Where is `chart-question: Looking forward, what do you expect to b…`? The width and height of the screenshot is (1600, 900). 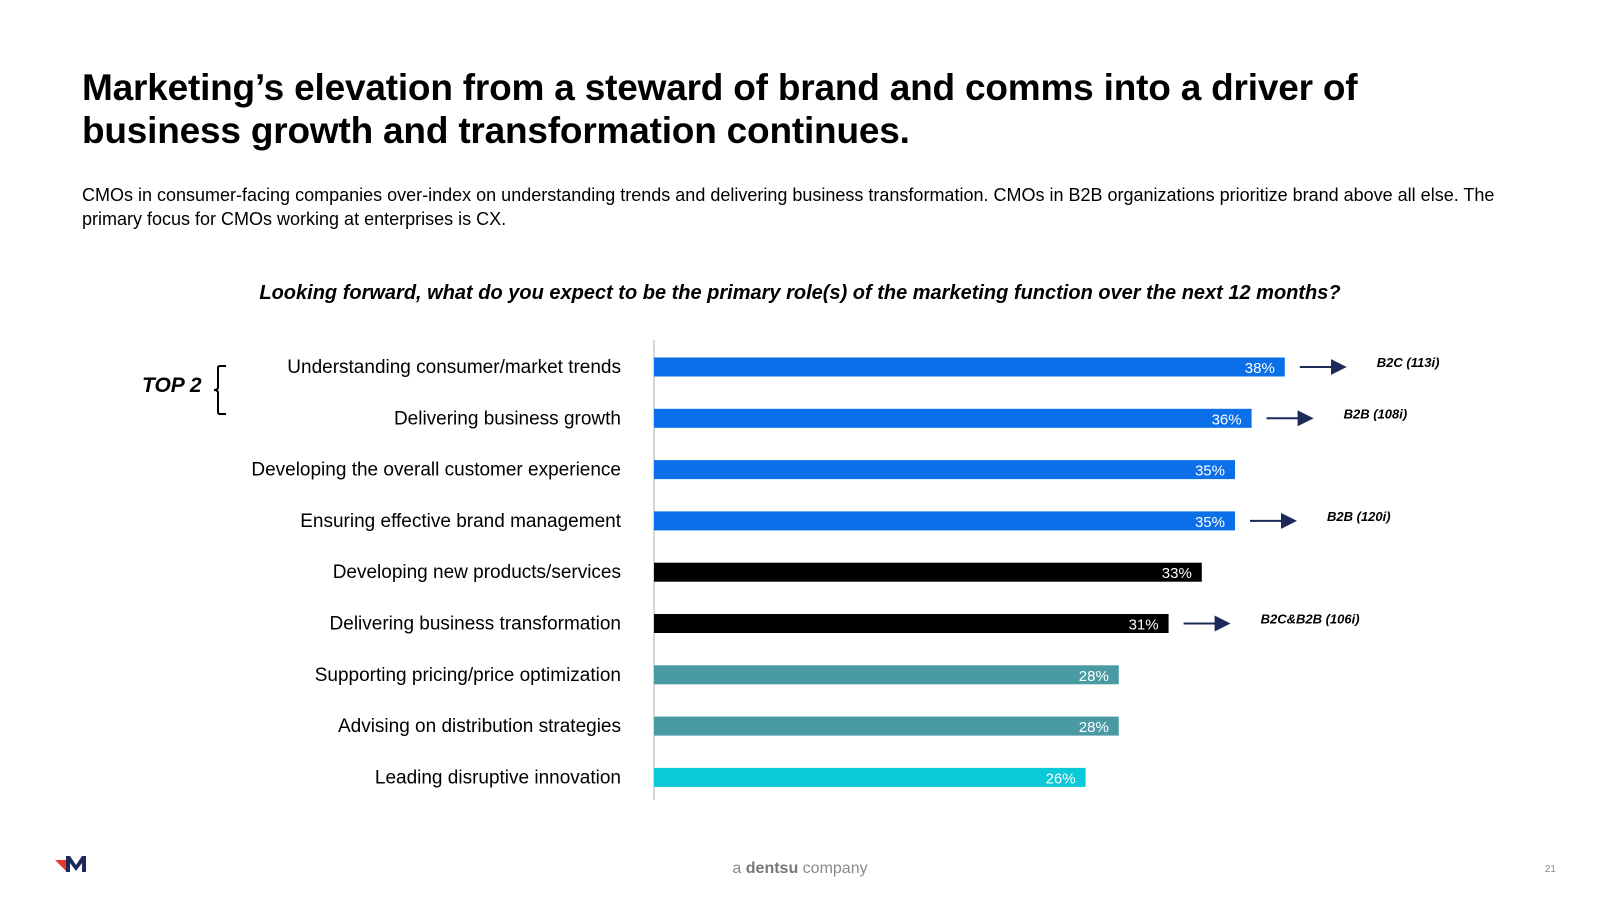 chart-question: Looking forward, what do you expect to b… is located at coordinates (800, 293).